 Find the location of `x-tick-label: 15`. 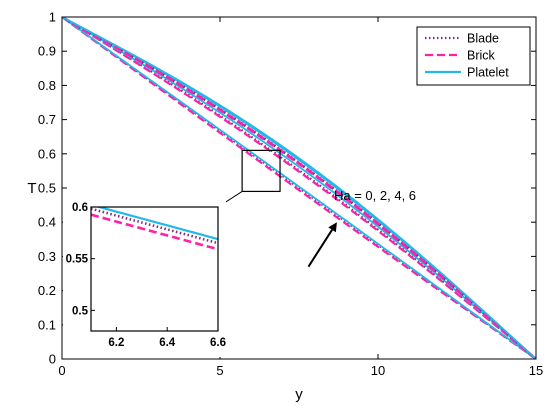

x-tick-label: 15 is located at coordinates (536, 370).